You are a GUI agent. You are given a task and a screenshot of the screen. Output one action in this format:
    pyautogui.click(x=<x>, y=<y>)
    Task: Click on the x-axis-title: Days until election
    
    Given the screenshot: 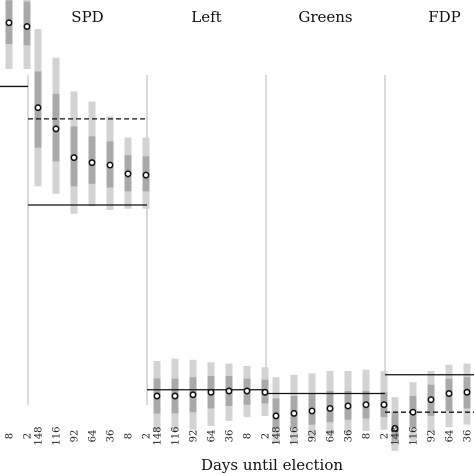 What is the action you would take?
    pyautogui.click(x=272, y=465)
    